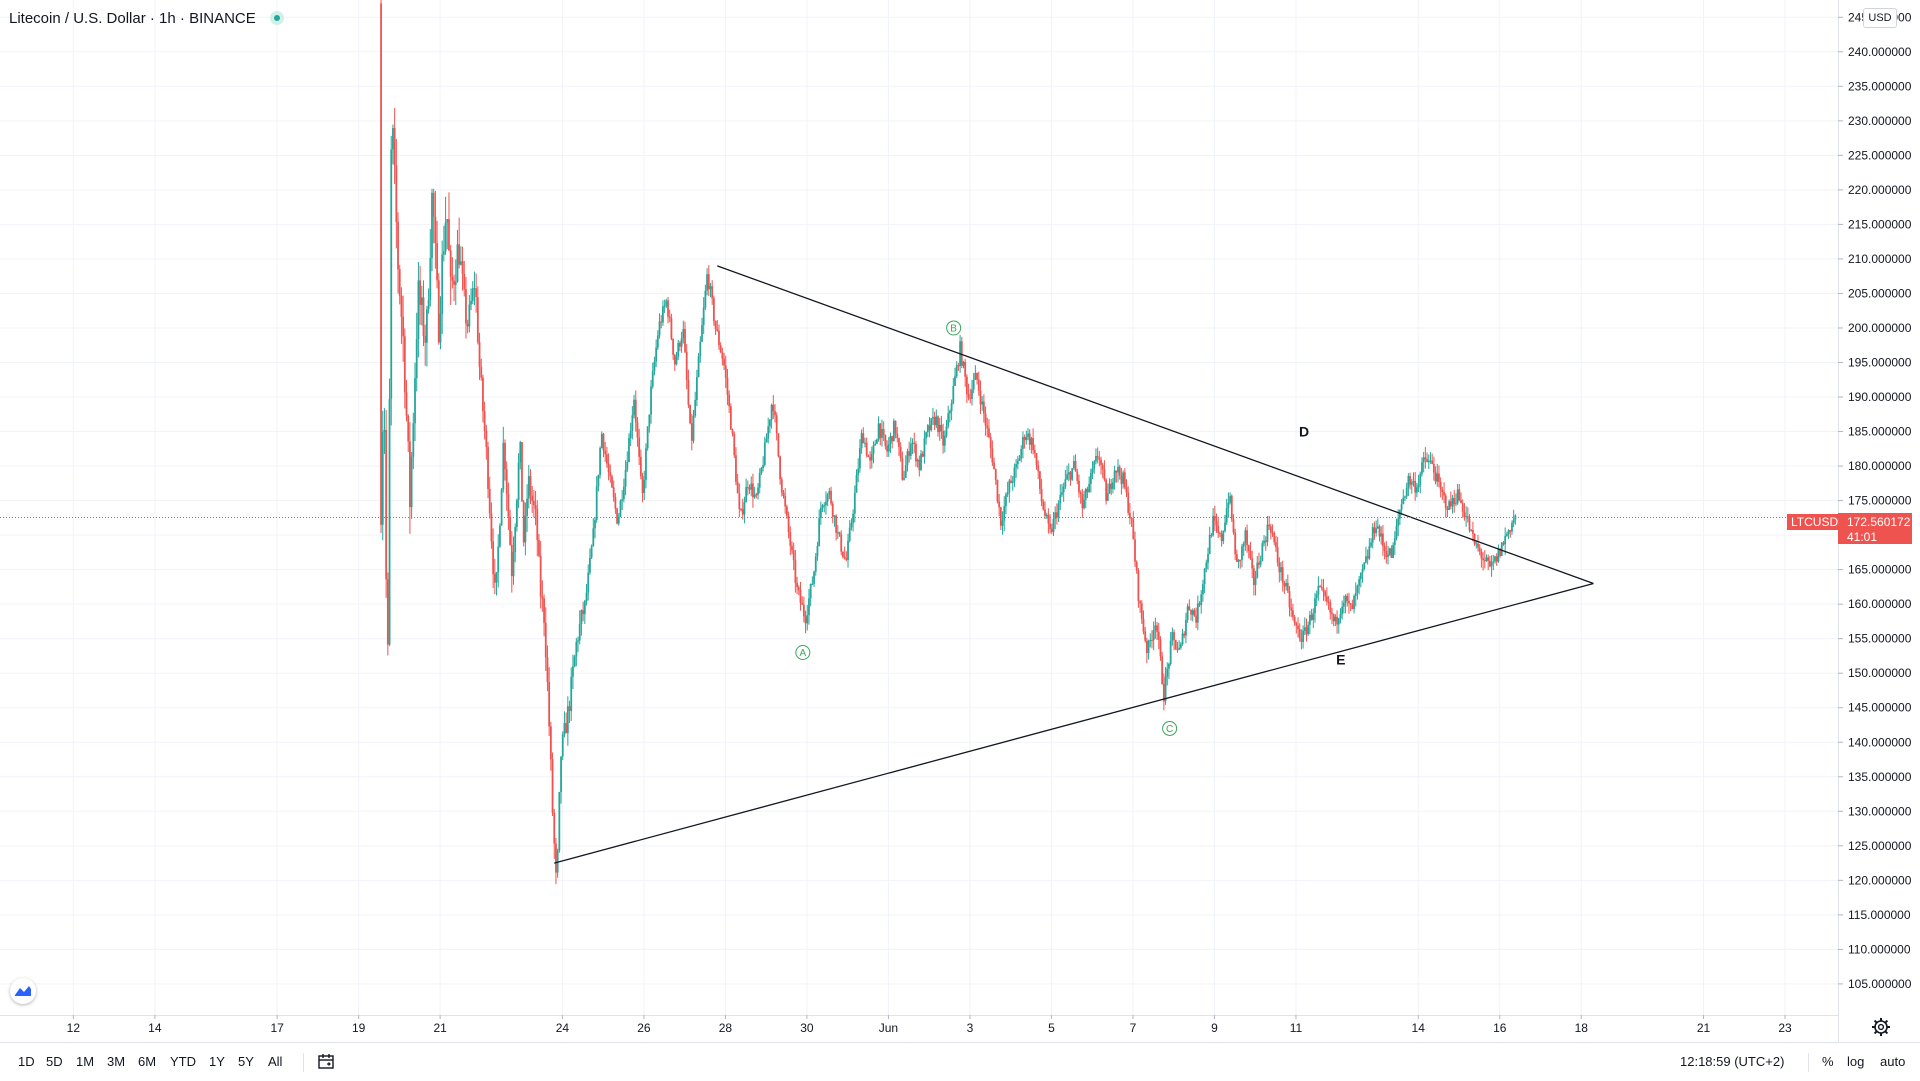 The image size is (1920, 1081). I want to click on percent-scale-button: %, so click(1828, 1061).